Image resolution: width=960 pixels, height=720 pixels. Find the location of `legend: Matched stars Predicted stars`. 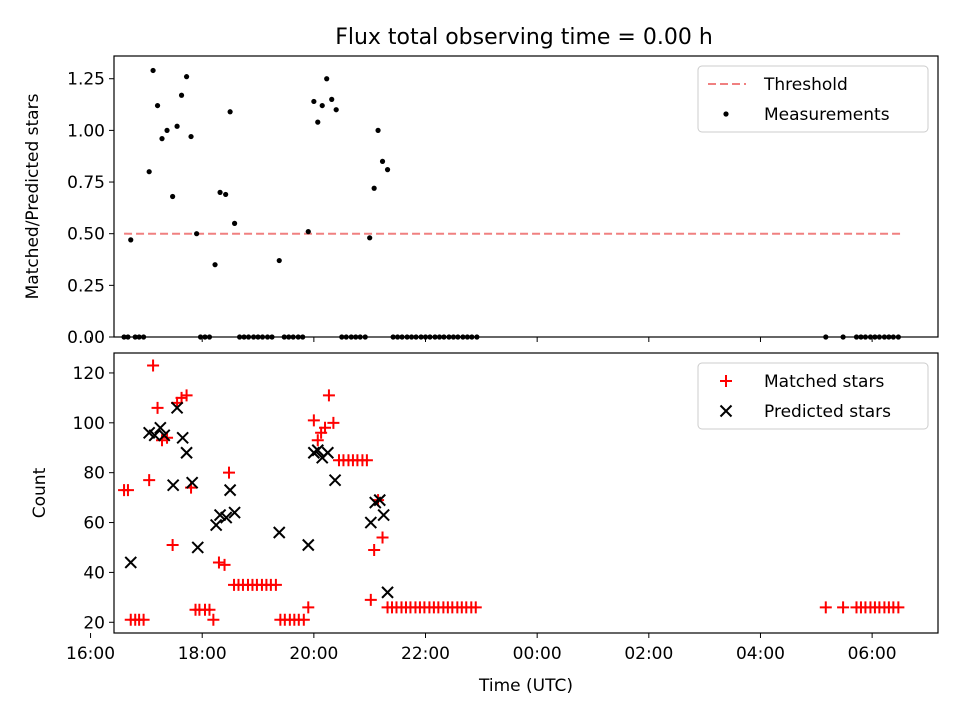

legend: Matched stars Predicted stars is located at coordinates (813, 396).